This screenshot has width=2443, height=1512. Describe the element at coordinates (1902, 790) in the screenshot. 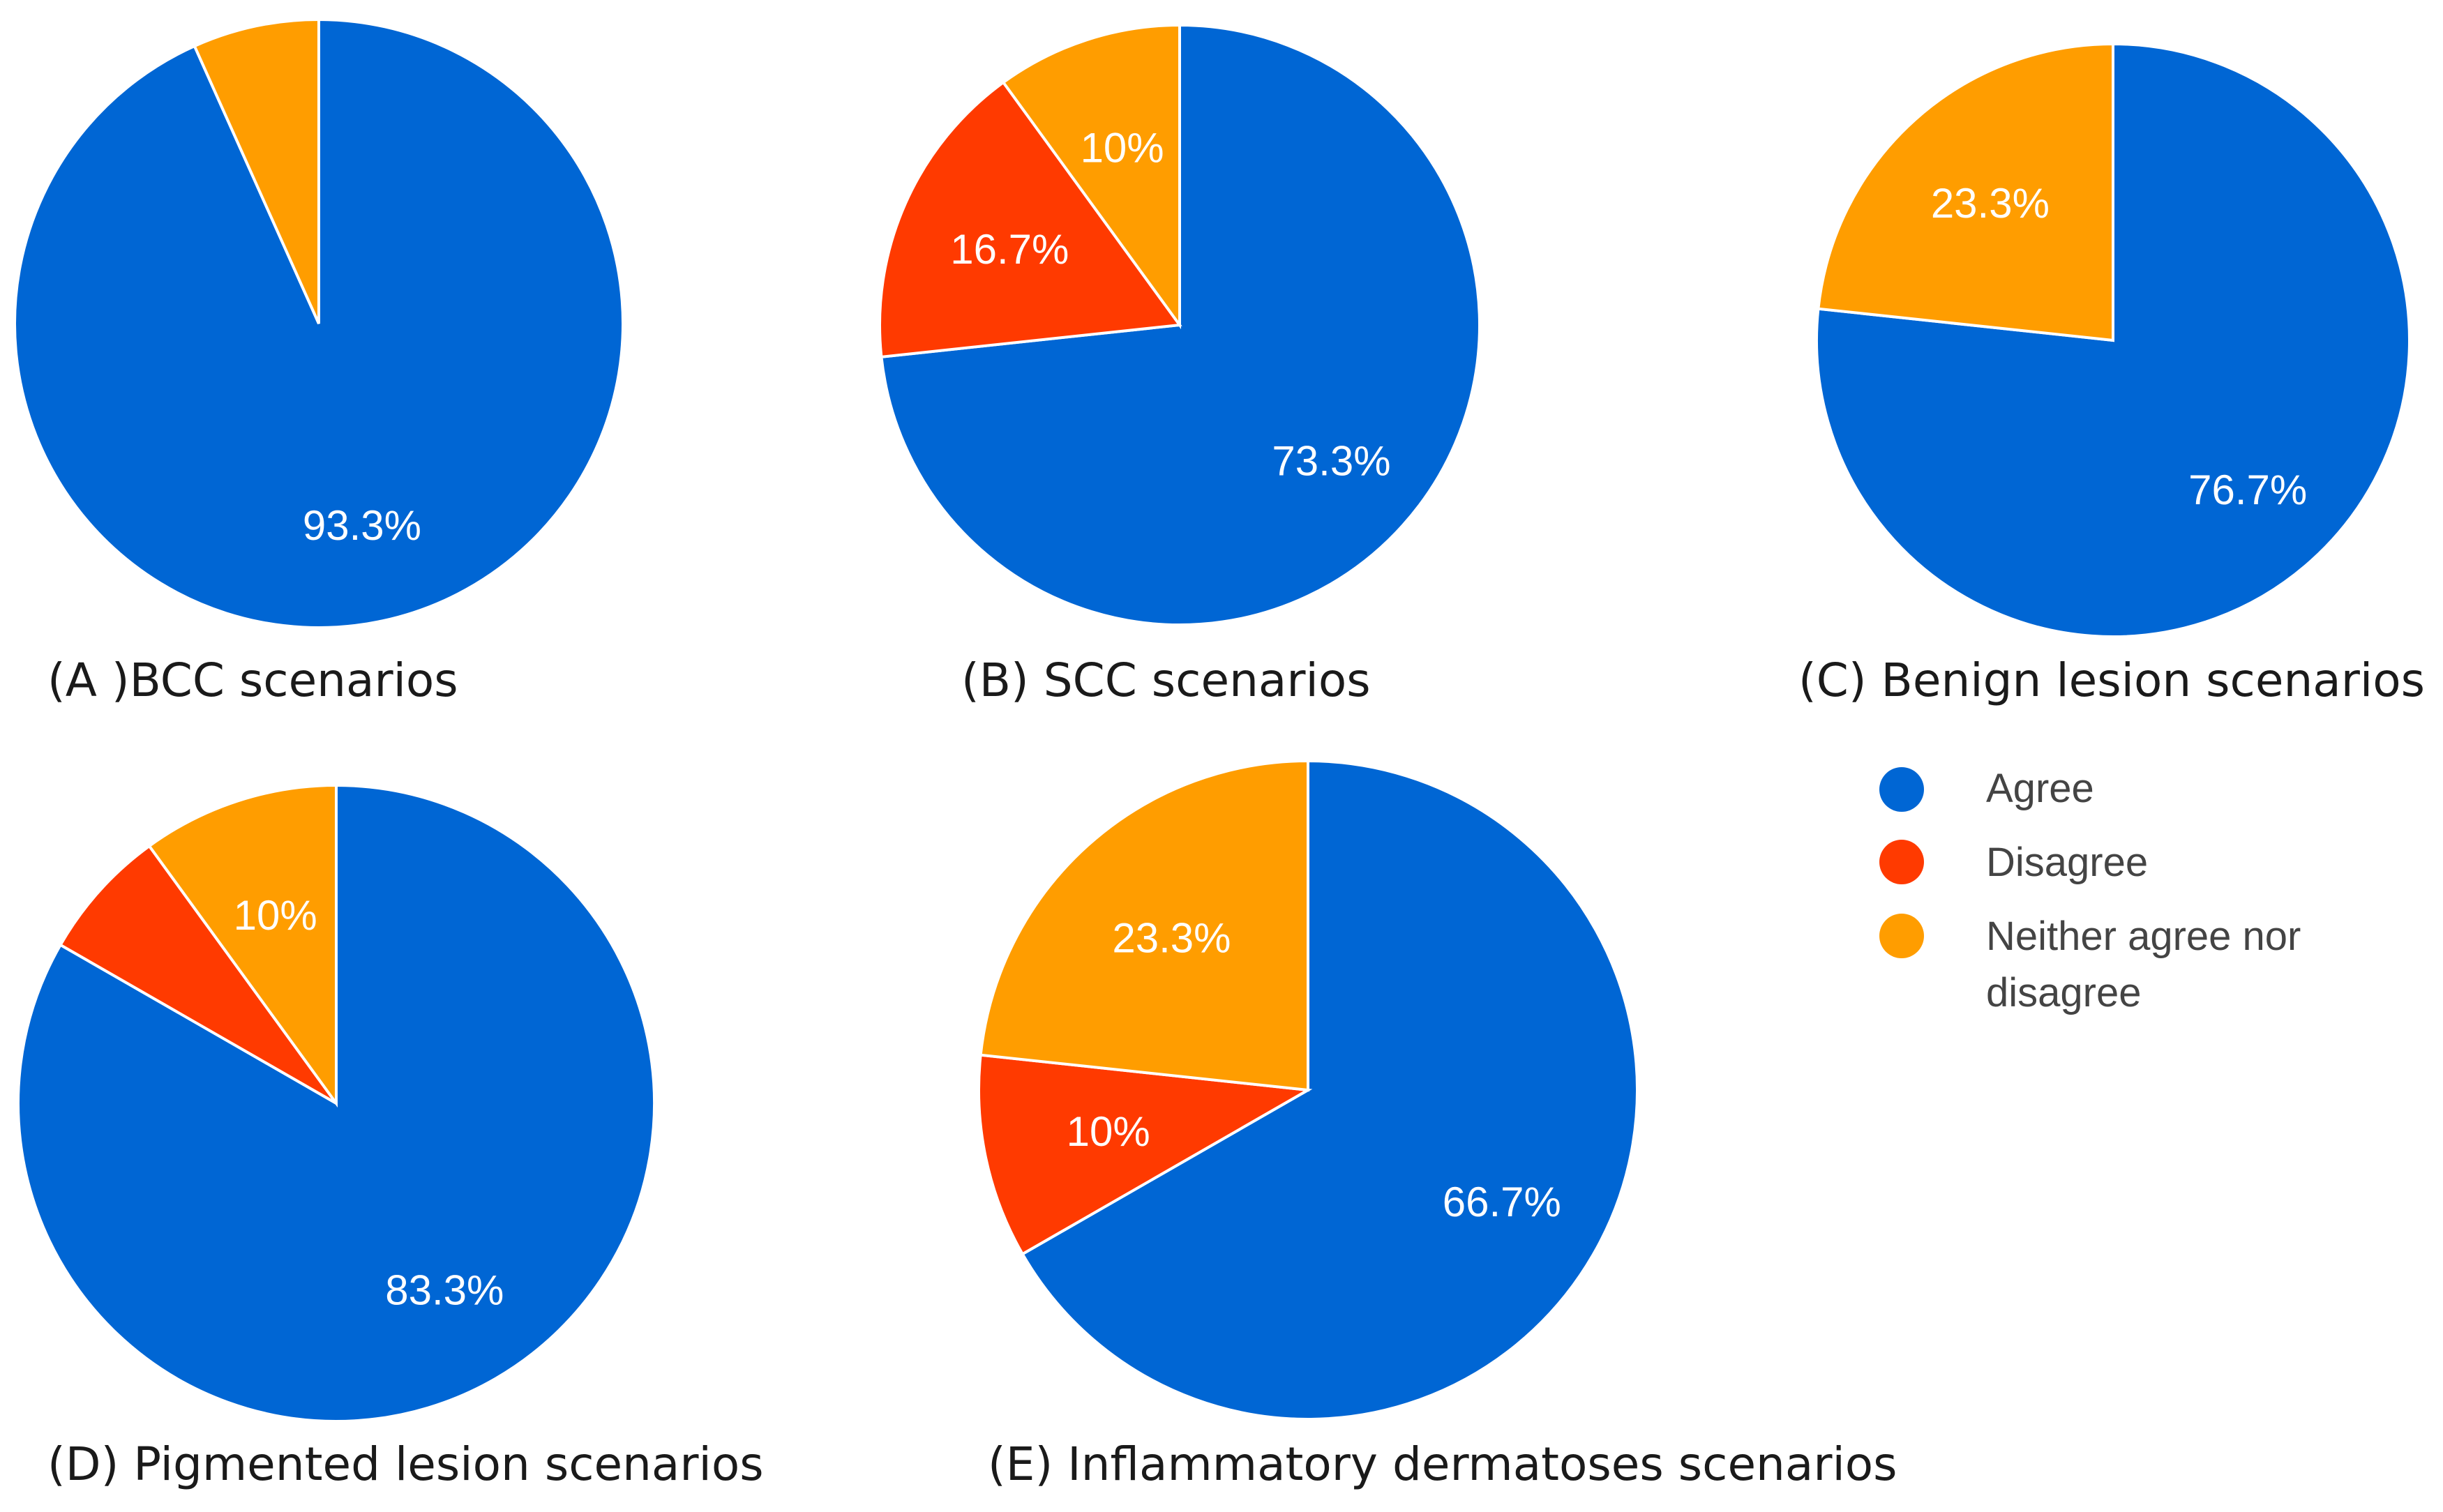

I see `legend-swatch-agree` at that location.